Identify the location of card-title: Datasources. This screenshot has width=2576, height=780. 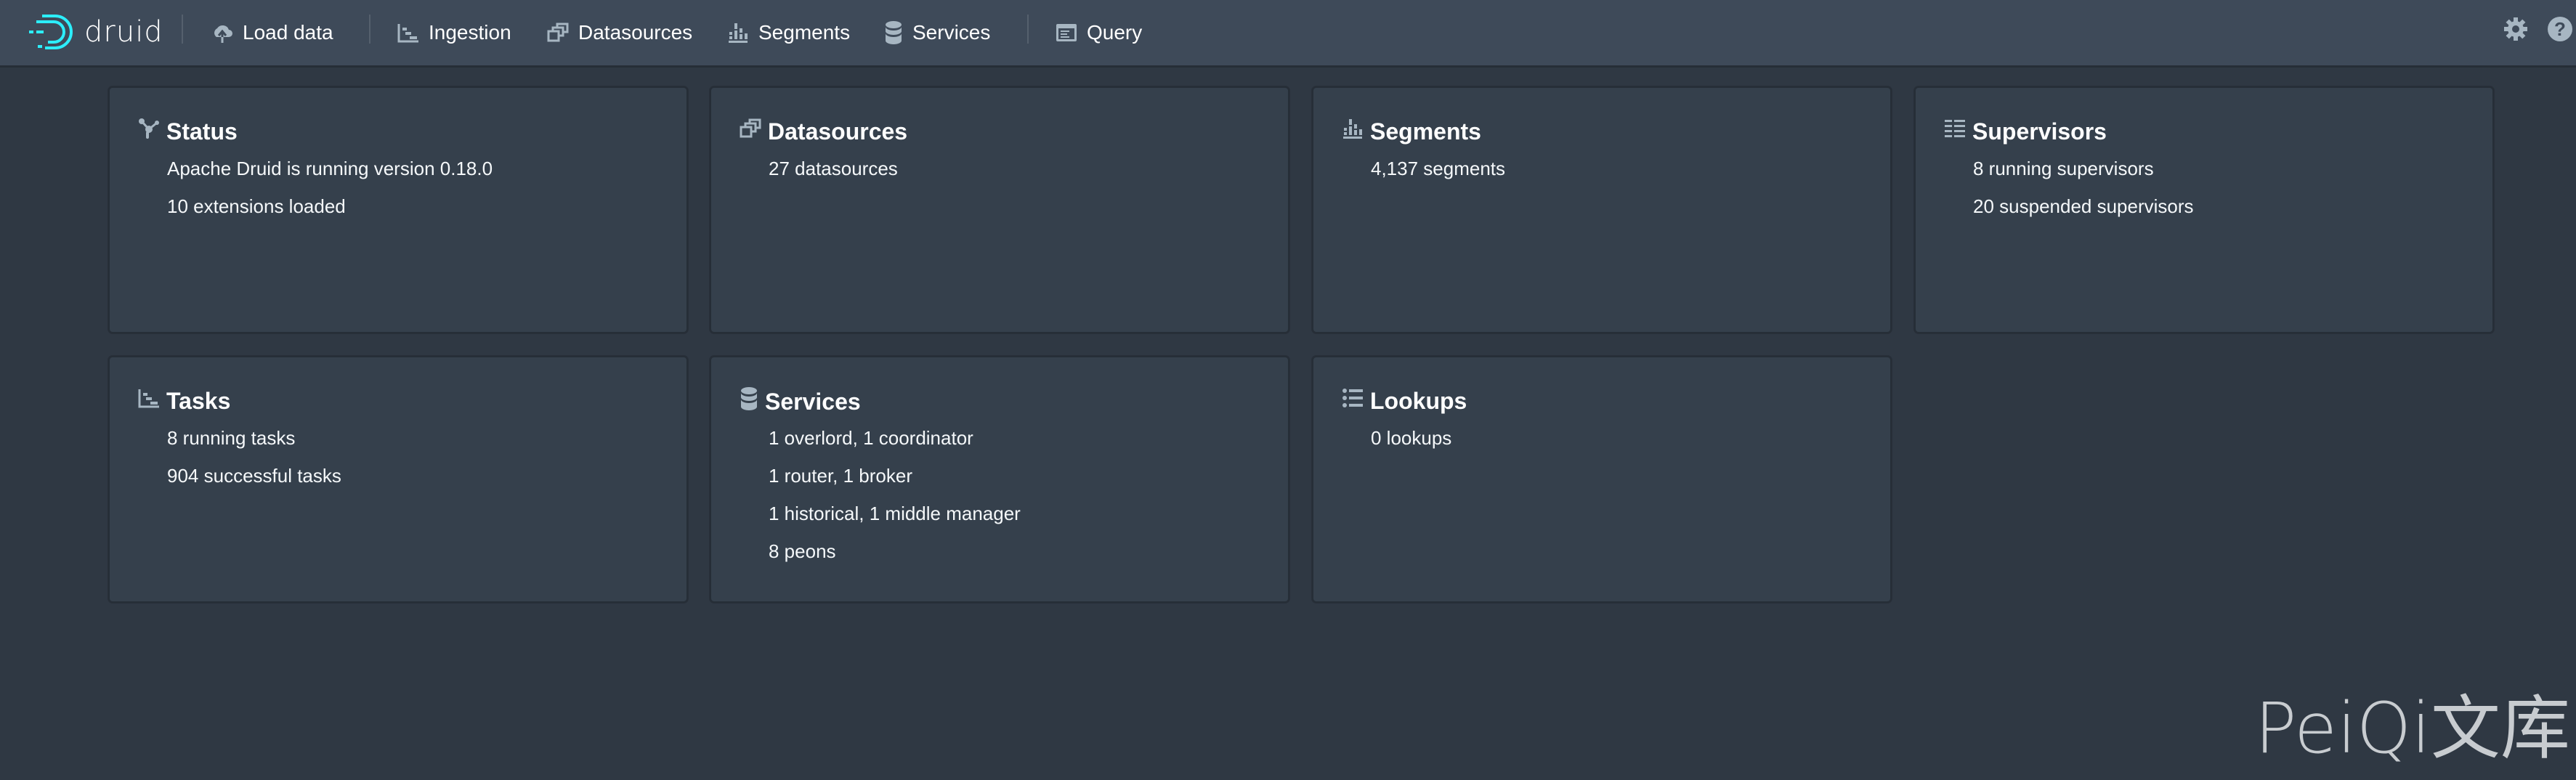
(823, 131).